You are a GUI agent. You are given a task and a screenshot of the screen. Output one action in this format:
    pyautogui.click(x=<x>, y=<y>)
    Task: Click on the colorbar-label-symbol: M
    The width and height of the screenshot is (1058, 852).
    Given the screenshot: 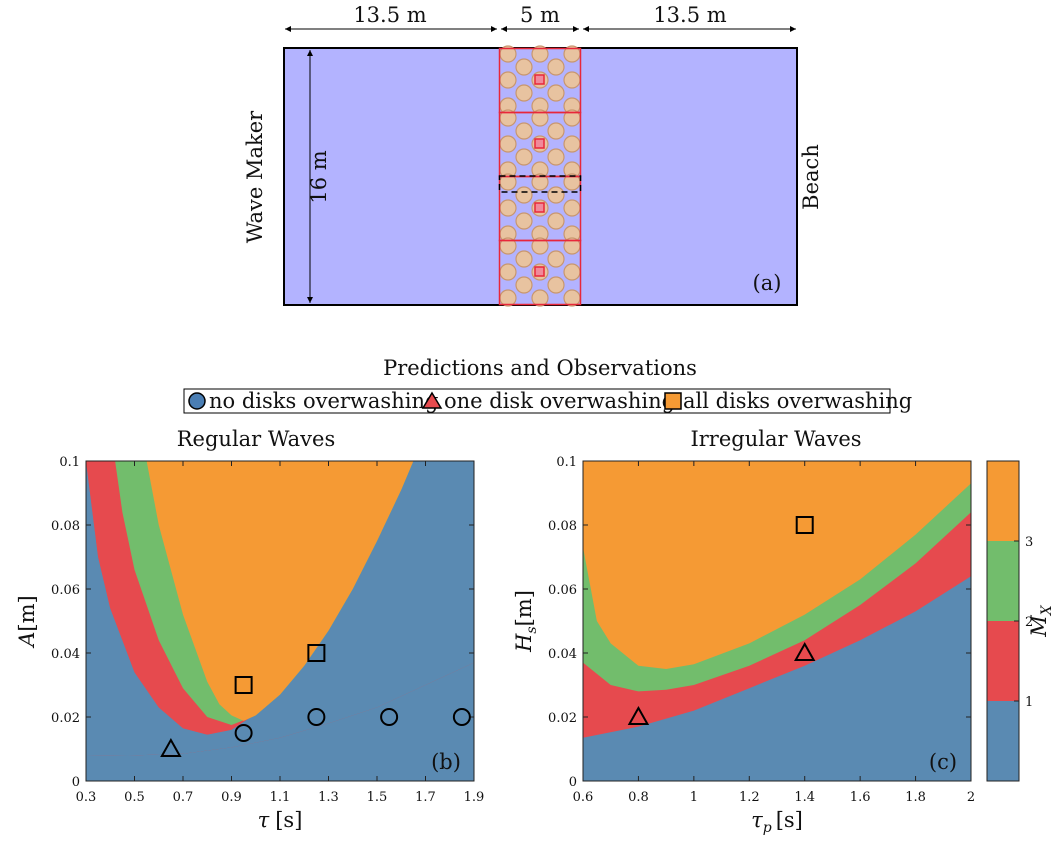 What is the action you would take?
    pyautogui.click(x=1039, y=626)
    